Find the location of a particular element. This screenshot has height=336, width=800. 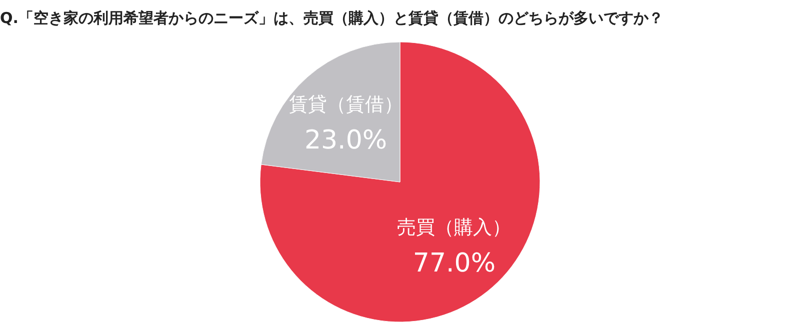

slice-label: 売買（購入） is located at coordinates (454, 227).